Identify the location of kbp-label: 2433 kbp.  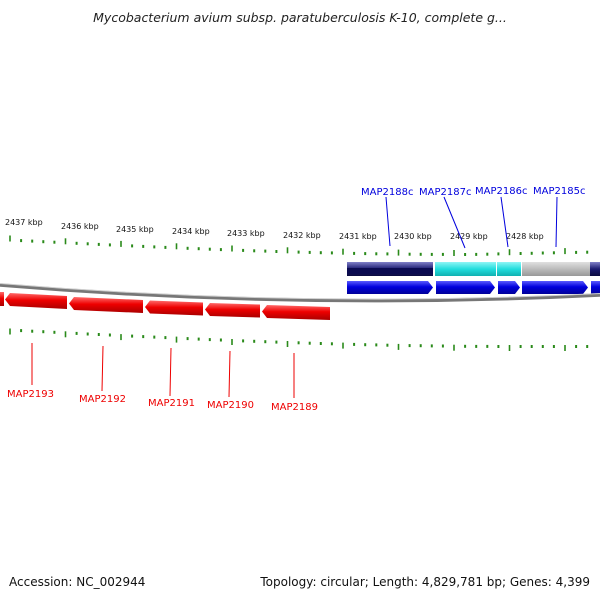
(246, 233).